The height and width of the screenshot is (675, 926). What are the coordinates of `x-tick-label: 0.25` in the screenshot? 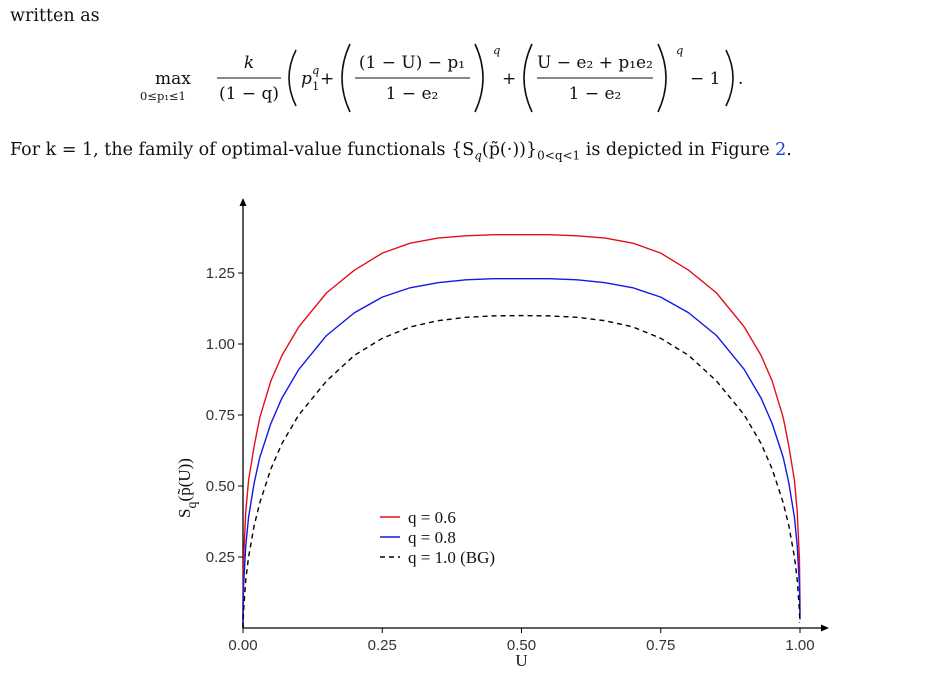 It's located at (382, 645).